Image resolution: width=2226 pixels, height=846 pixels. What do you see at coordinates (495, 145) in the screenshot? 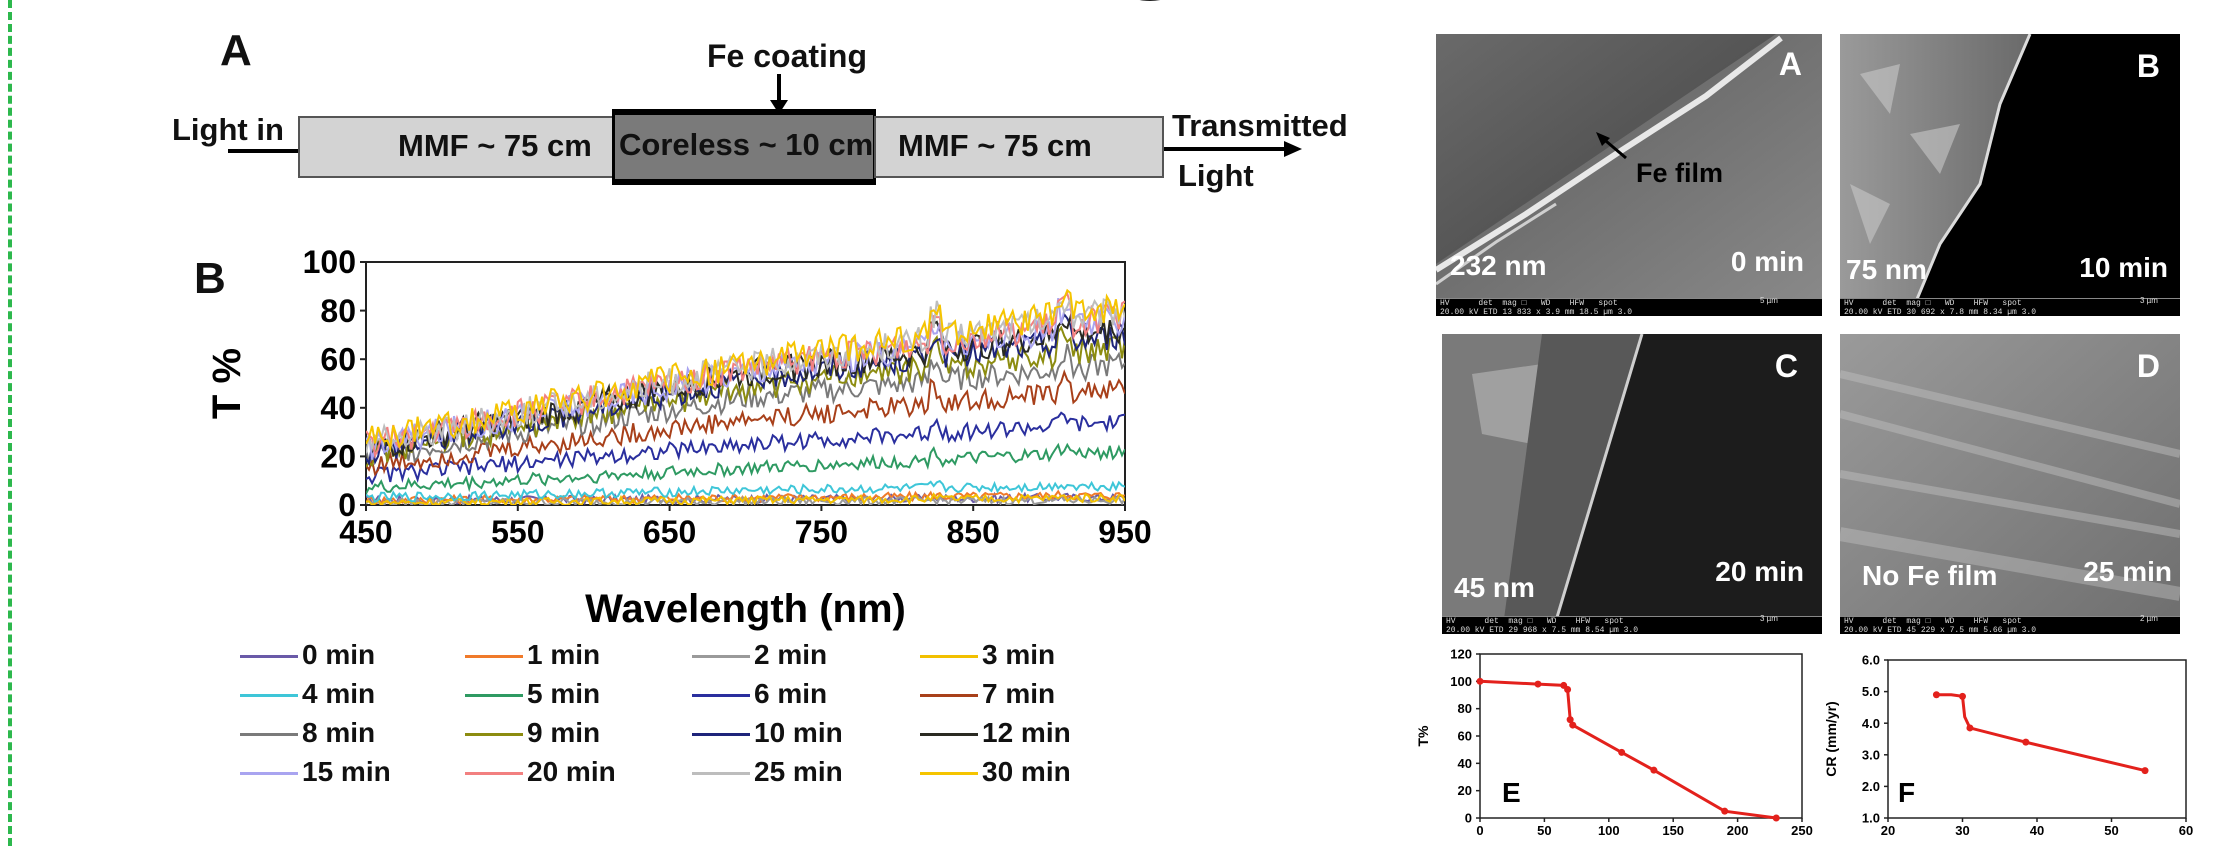
I see `mmf-left-label: MMF ~ 75 cm` at bounding box center [495, 145].